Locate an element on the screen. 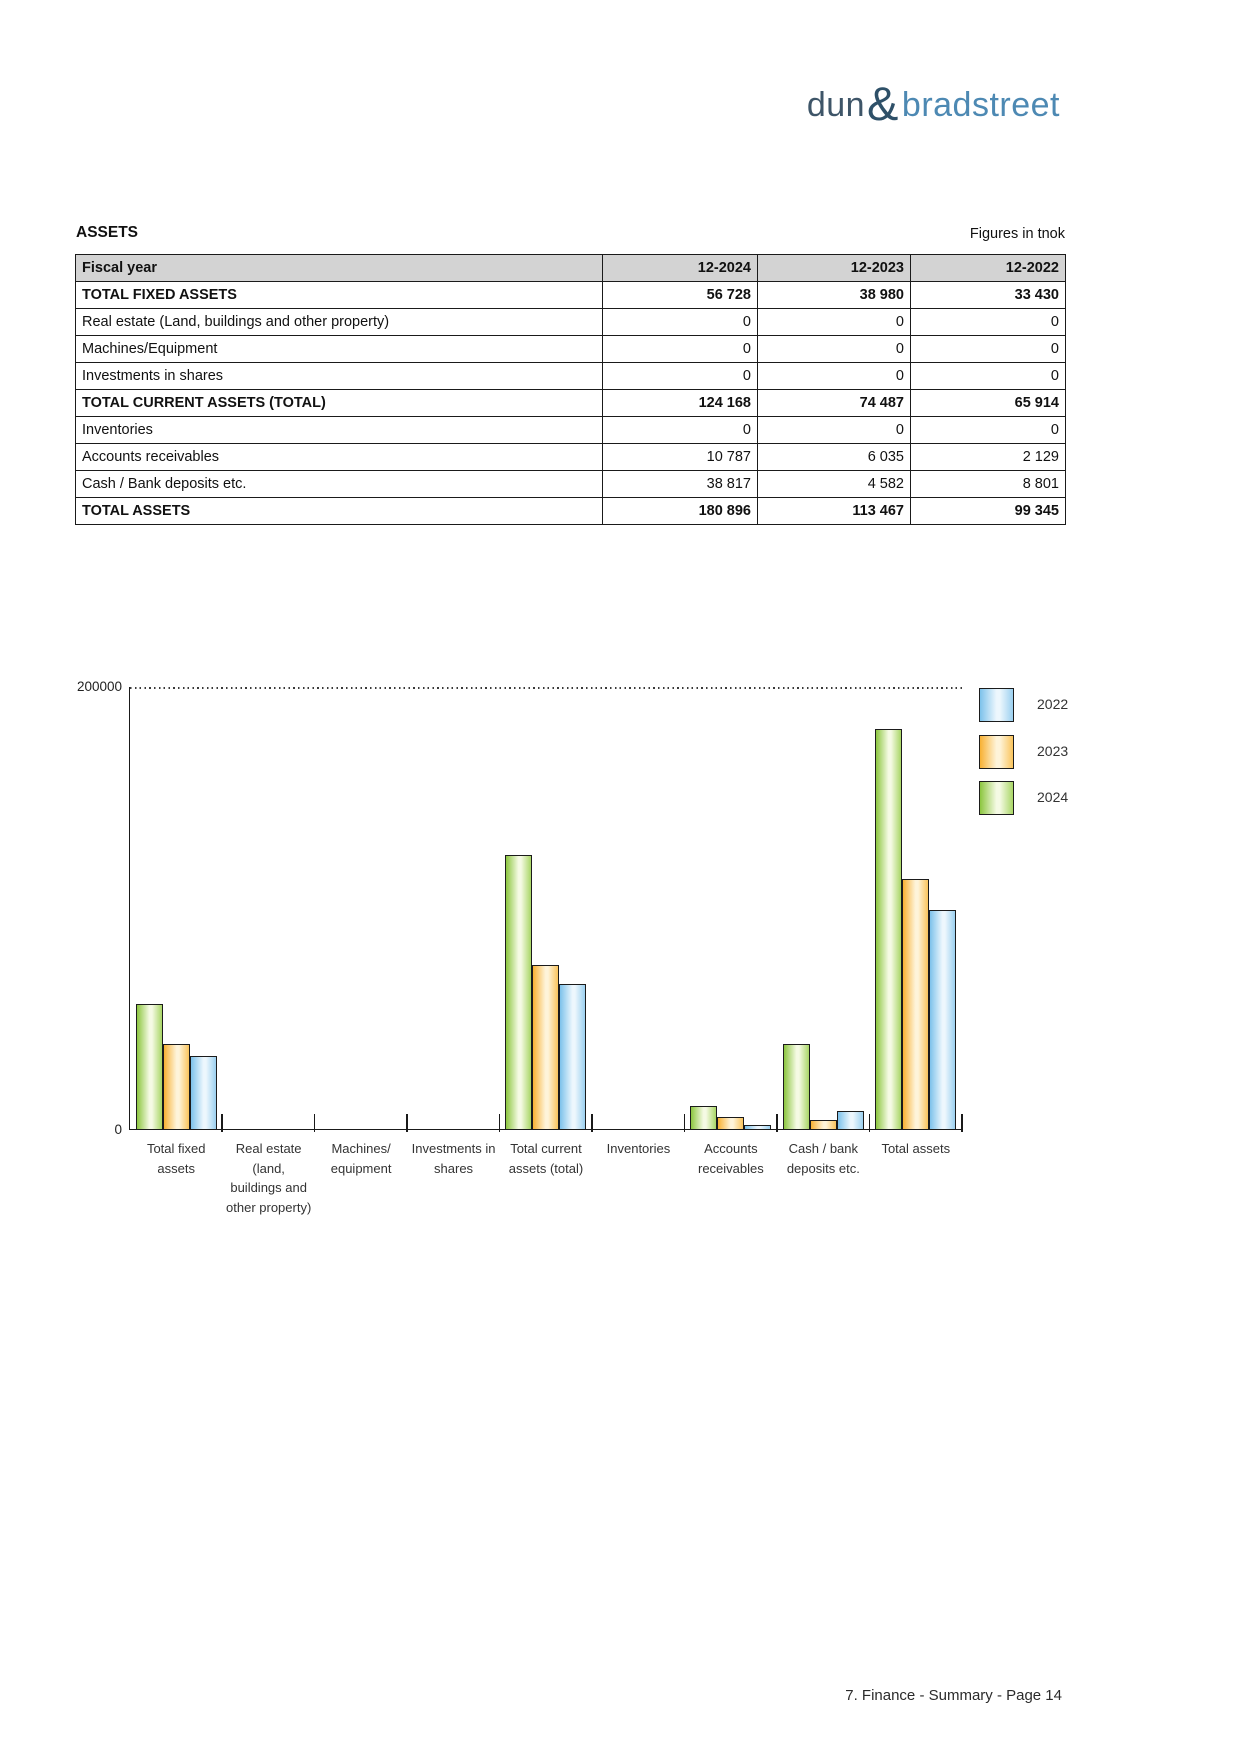  row-label-cell: TOTAL CURRENT ASSETS (TOTAL) is located at coordinates (339, 403).